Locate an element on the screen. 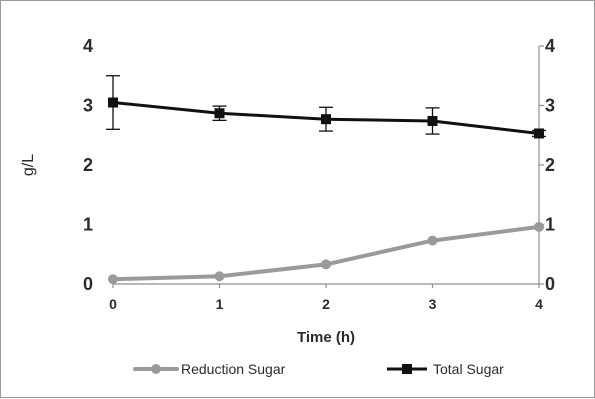  right-y-tick-label: 2 is located at coordinates (550, 165).